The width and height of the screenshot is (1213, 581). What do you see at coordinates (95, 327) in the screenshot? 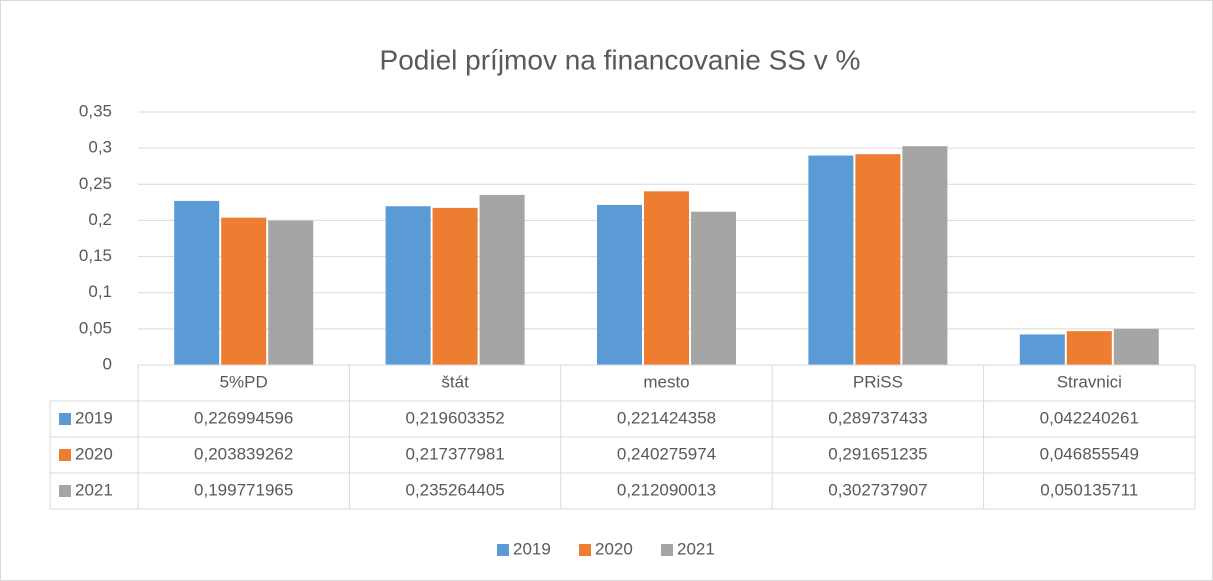
I see `y-tick-label: 0,05` at bounding box center [95, 327].